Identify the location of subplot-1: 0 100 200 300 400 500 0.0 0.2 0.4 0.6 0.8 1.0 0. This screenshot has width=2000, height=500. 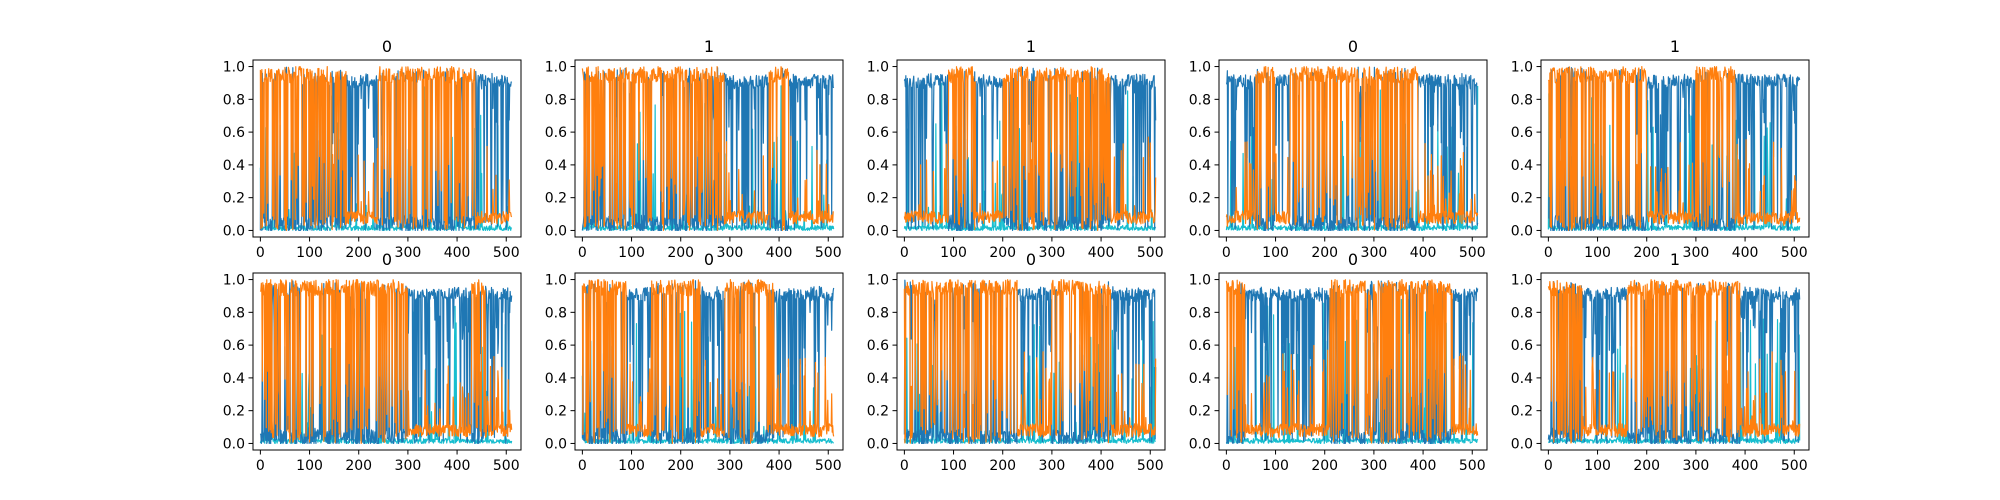
(372, 149).